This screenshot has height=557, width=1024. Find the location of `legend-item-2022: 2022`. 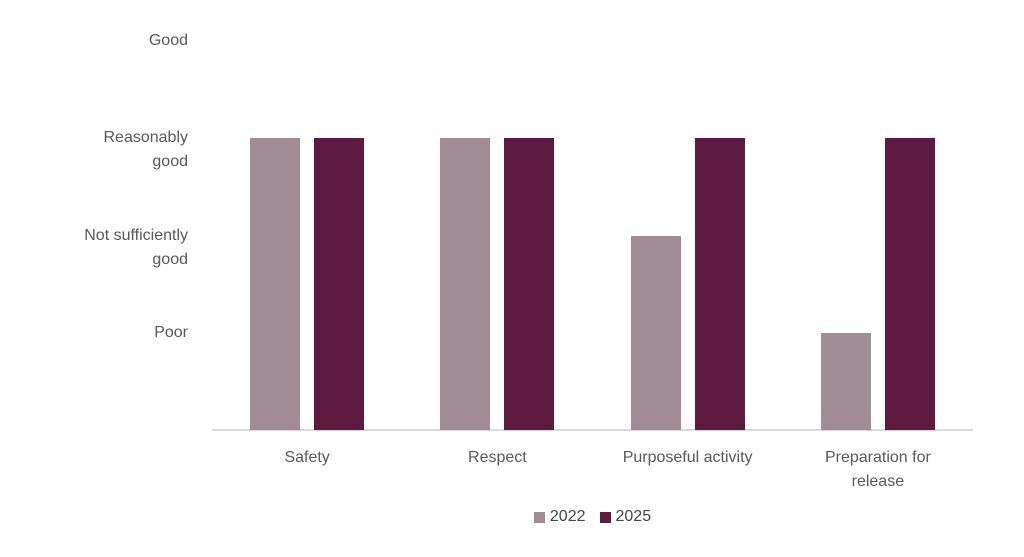

legend-item-2022: 2022 is located at coordinates (559, 517).